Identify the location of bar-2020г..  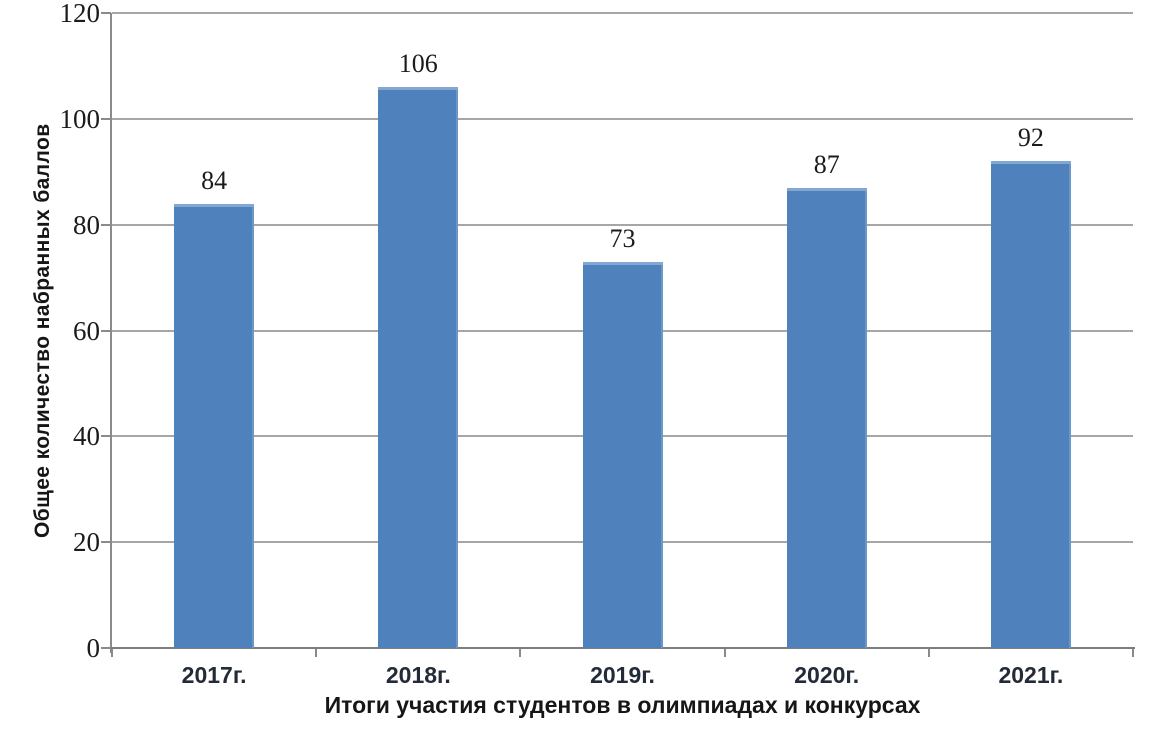
(826, 417).